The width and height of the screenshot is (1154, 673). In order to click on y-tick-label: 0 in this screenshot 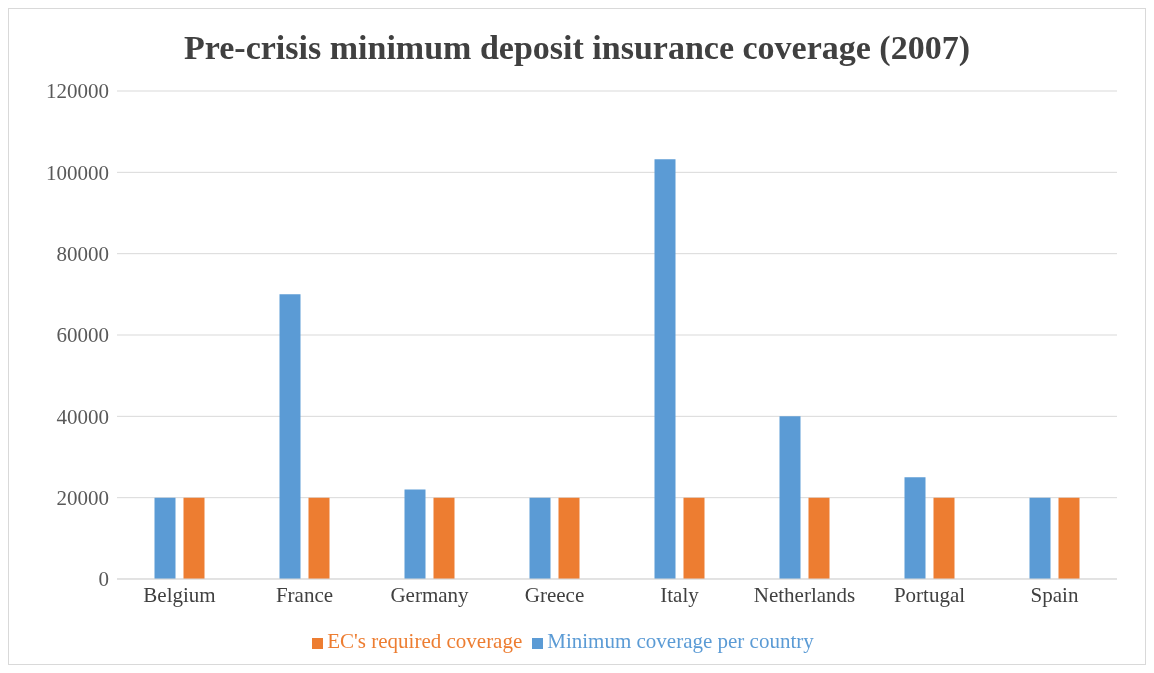, I will do `click(103, 579)`.